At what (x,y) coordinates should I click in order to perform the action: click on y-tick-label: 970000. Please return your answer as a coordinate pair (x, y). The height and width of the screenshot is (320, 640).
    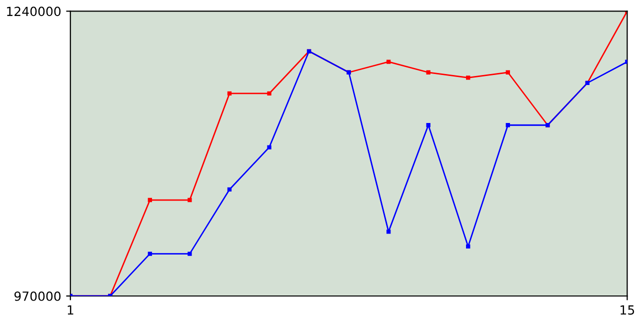
    Looking at the image, I should click on (37, 296).